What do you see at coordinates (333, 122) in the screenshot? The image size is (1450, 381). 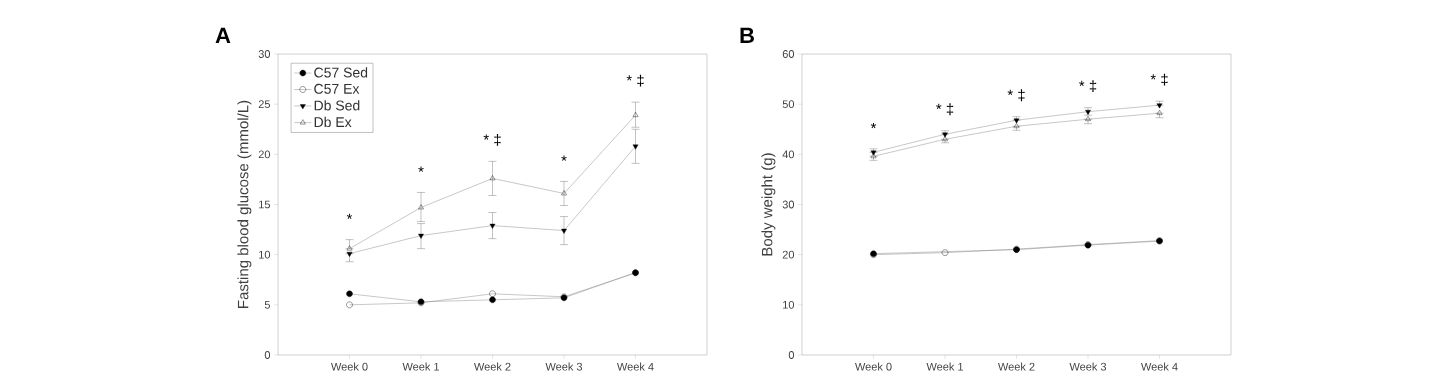 I see `legend-label: Db Ex` at bounding box center [333, 122].